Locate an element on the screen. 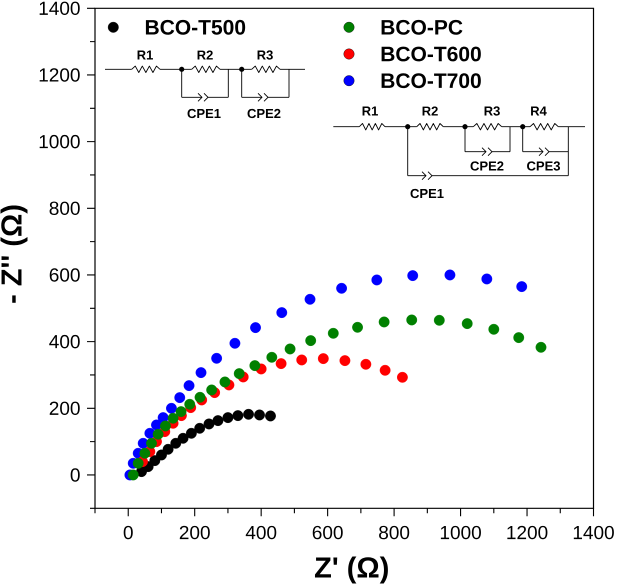  annotation: R4 is located at coordinates (539, 111).